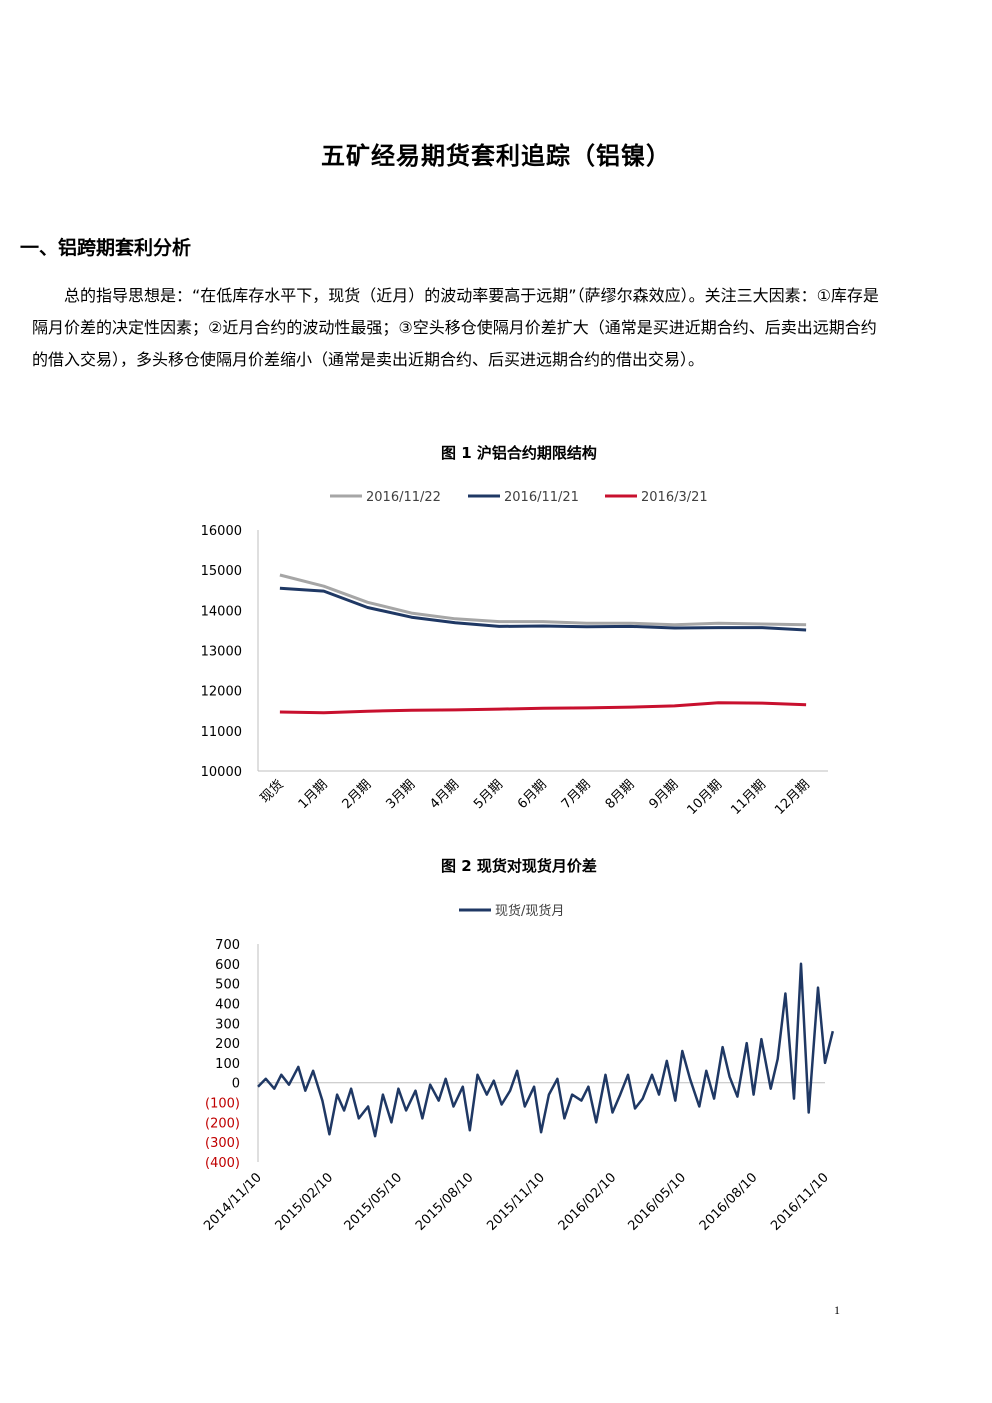 This screenshot has width=992, height=1403. I want to click on x-tick-label: 2015/11/10, so click(516, 1202).